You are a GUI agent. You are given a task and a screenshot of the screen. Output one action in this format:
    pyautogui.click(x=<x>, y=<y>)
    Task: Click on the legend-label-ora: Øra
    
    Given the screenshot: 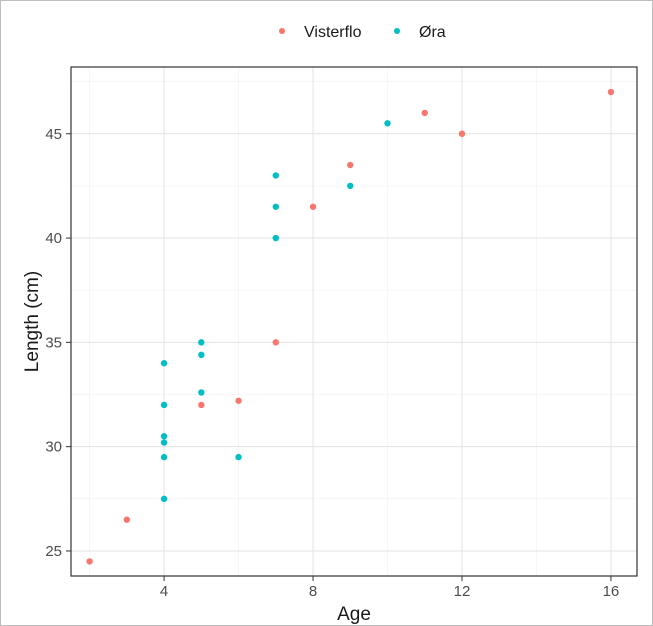 What is the action you would take?
    pyautogui.click(x=432, y=32)
    